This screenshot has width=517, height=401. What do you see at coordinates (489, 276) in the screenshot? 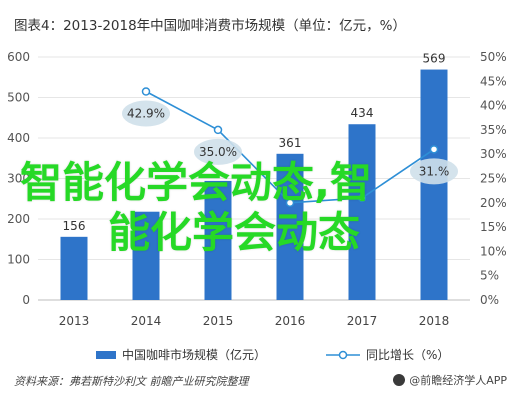
I see `right-tick-label: 5%` at bounding box center [489, 276].